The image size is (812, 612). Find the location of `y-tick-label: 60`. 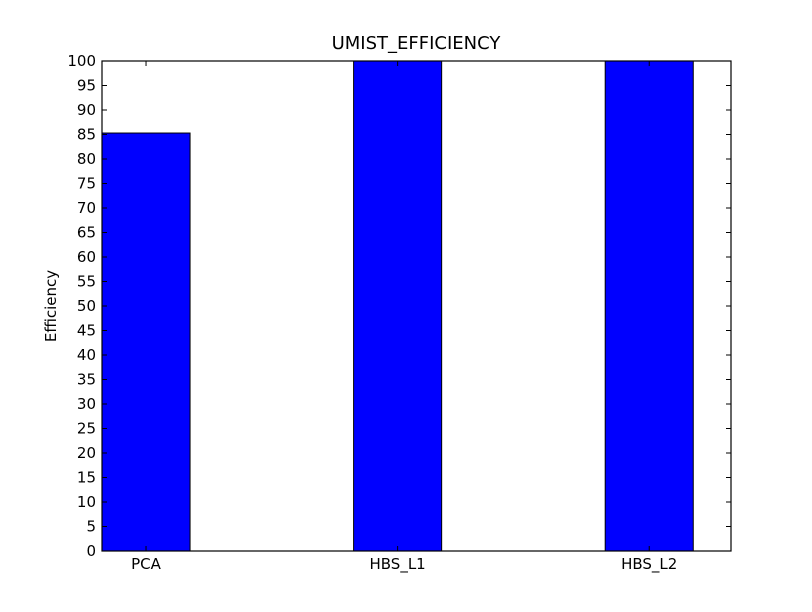

y-tick-label: 60 is located at coordinates (86, 257).